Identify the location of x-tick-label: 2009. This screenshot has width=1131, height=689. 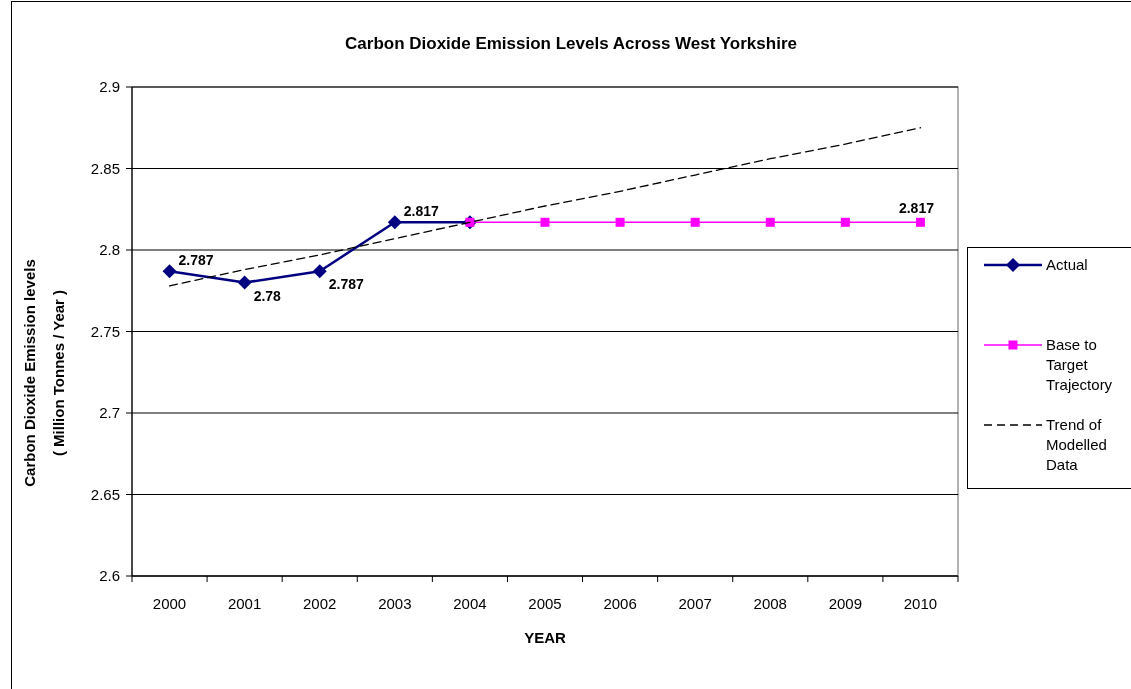
(845, 604).